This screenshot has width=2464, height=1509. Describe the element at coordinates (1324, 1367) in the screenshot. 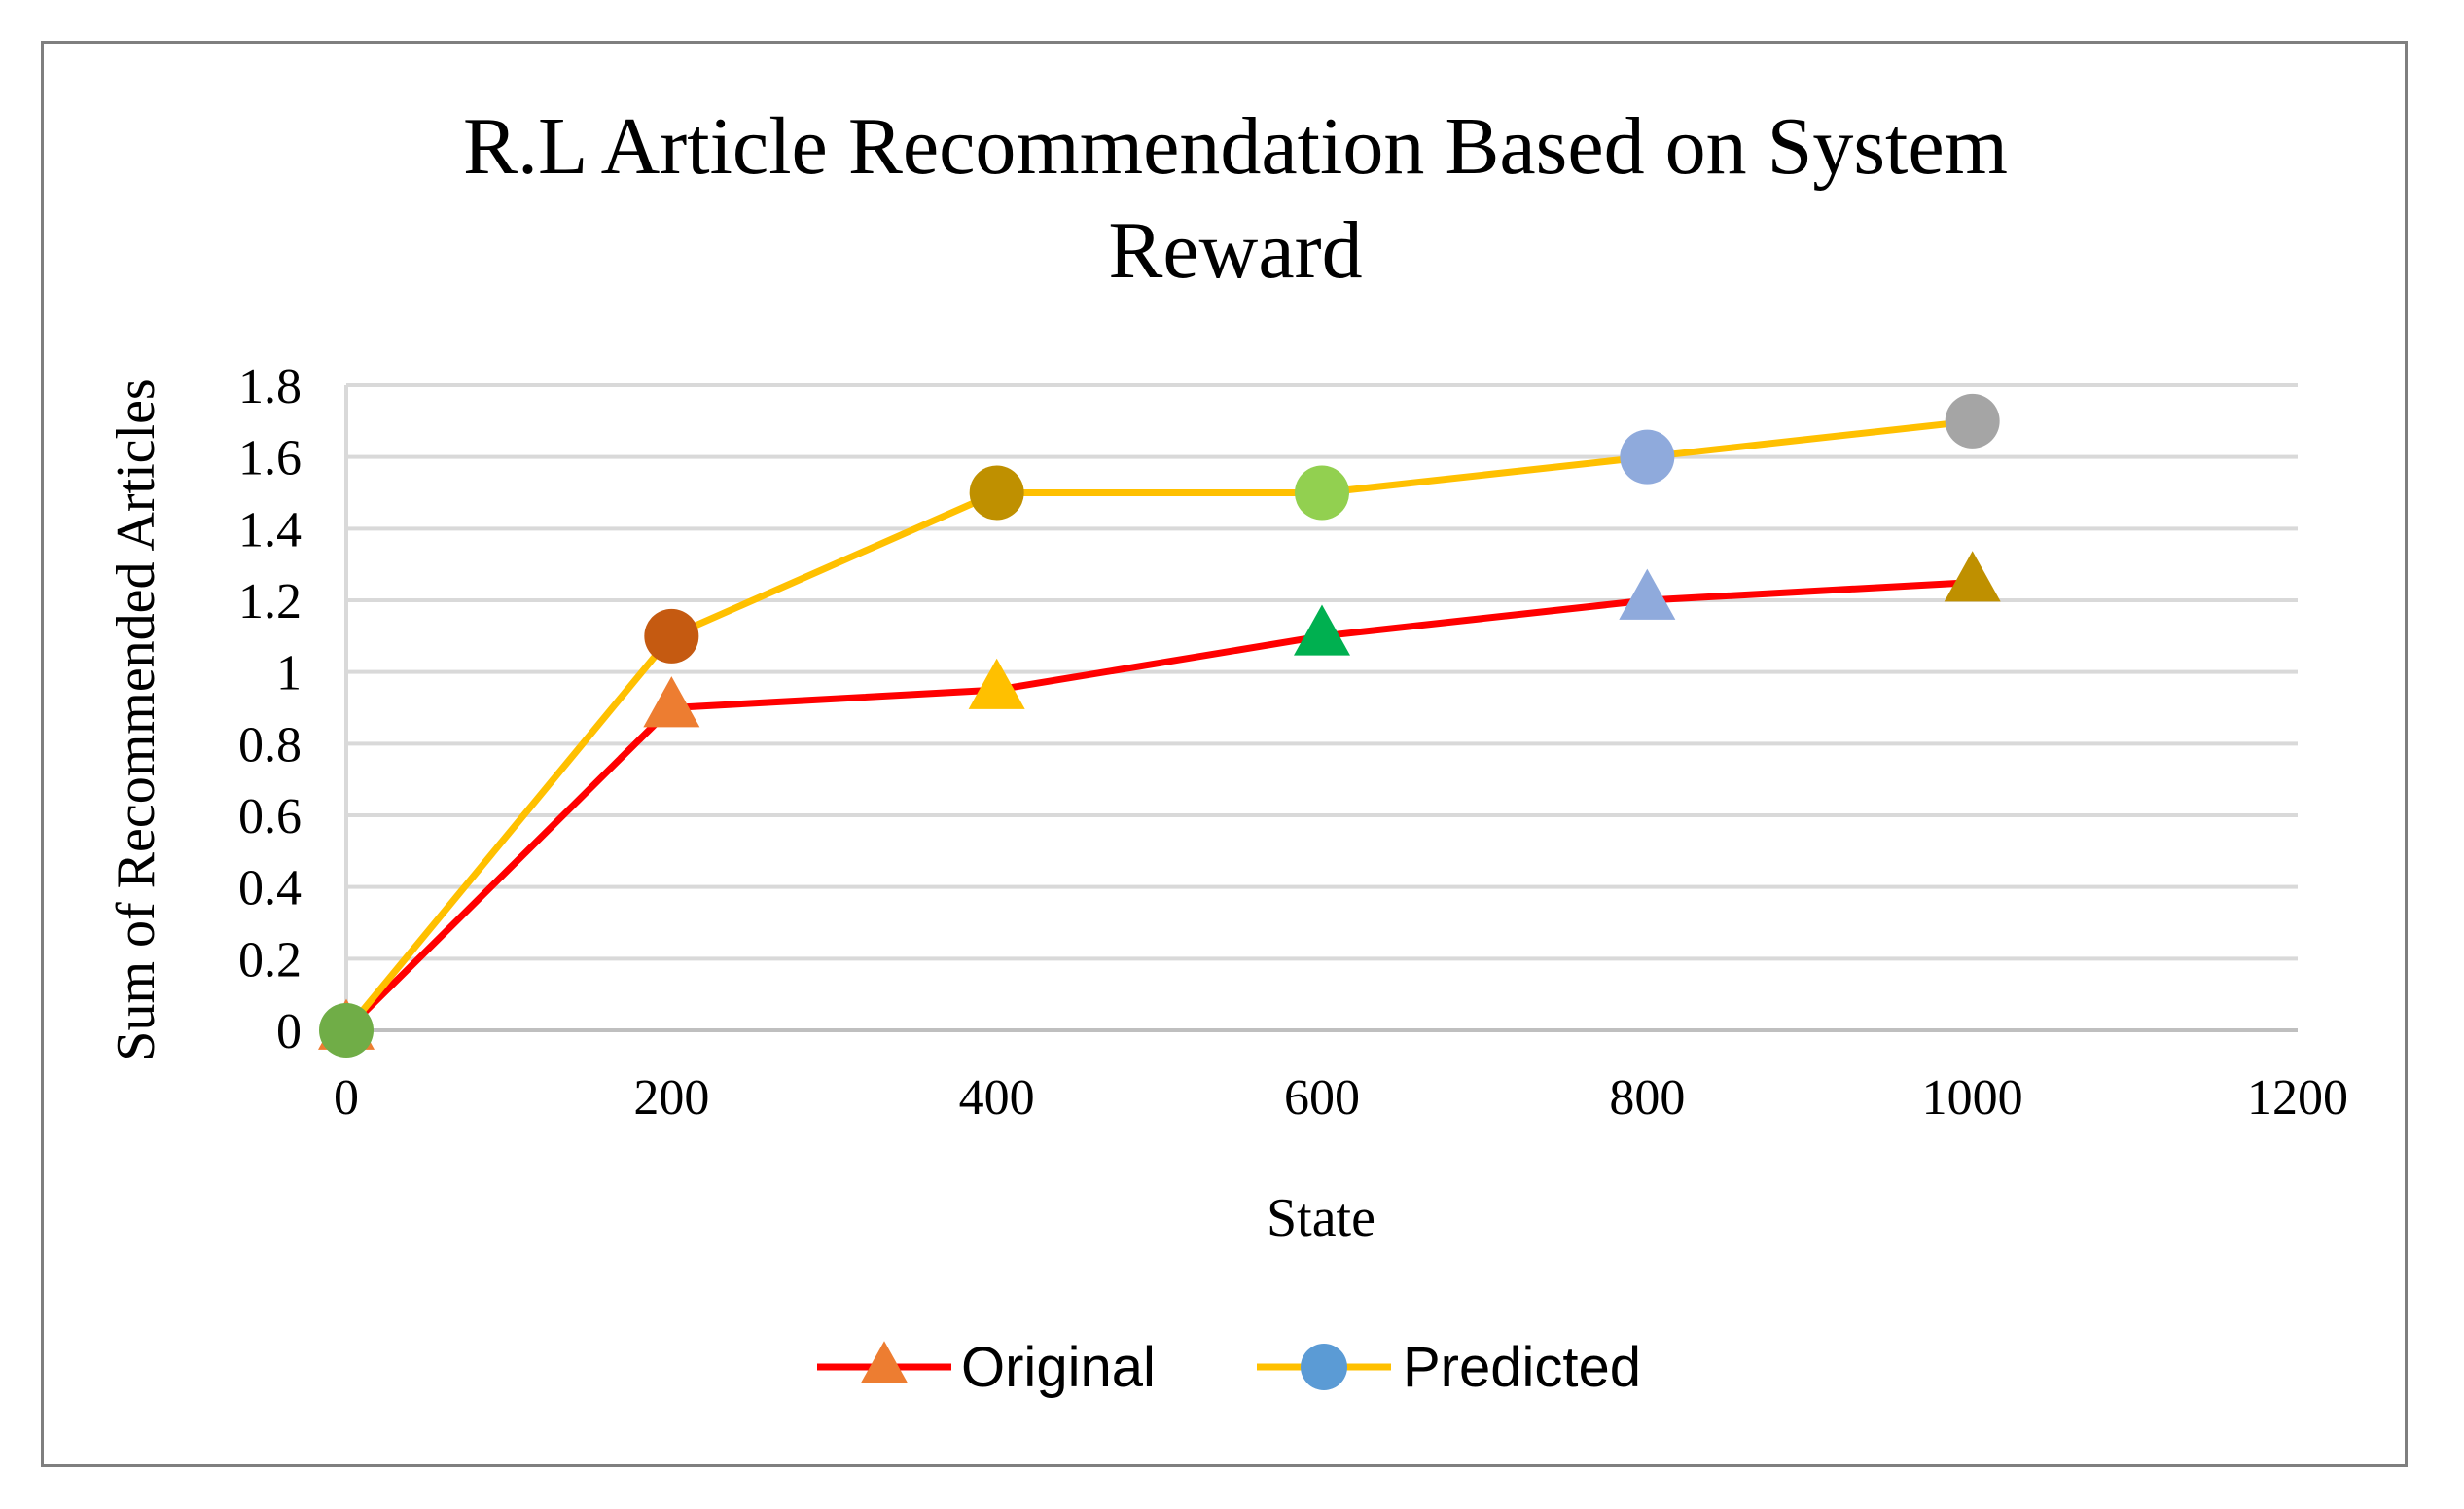

I see `legend-circle-marker` at that location.